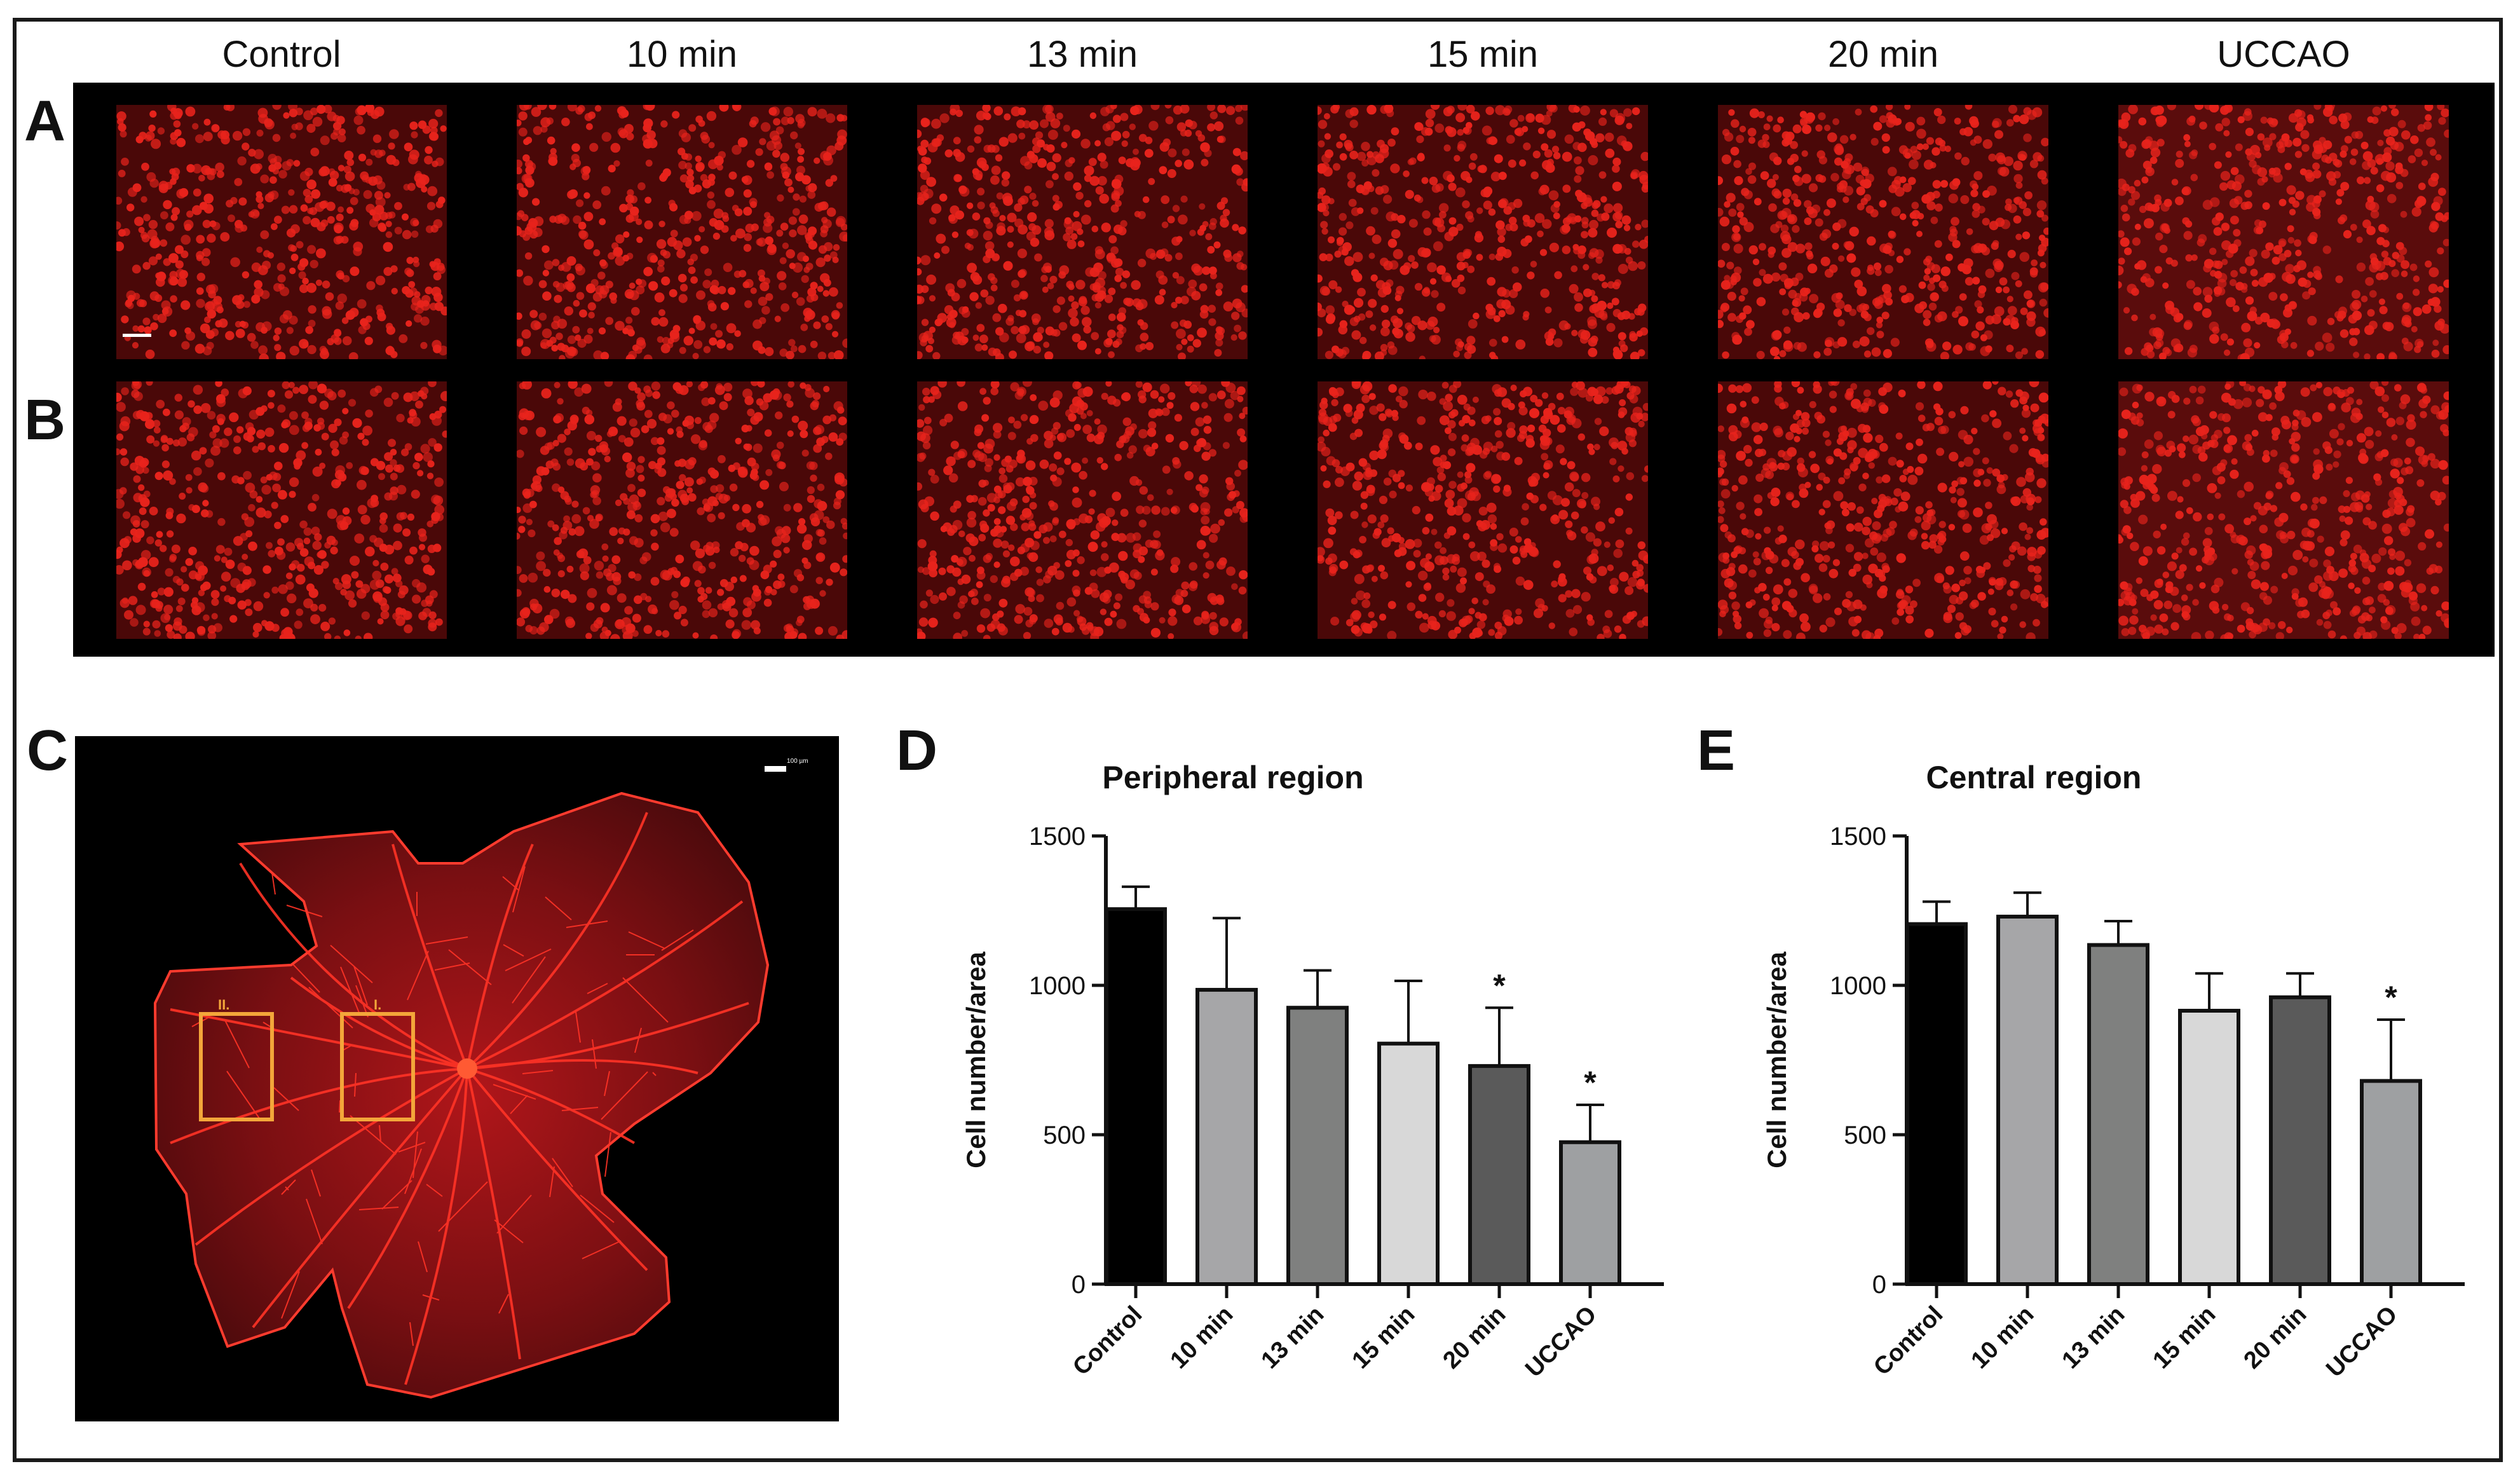  What do you see at coordinates (1590, 1082) in the screenshot?
I see `chart-d-significance-5: *` at bounding box center [1590, 1082].